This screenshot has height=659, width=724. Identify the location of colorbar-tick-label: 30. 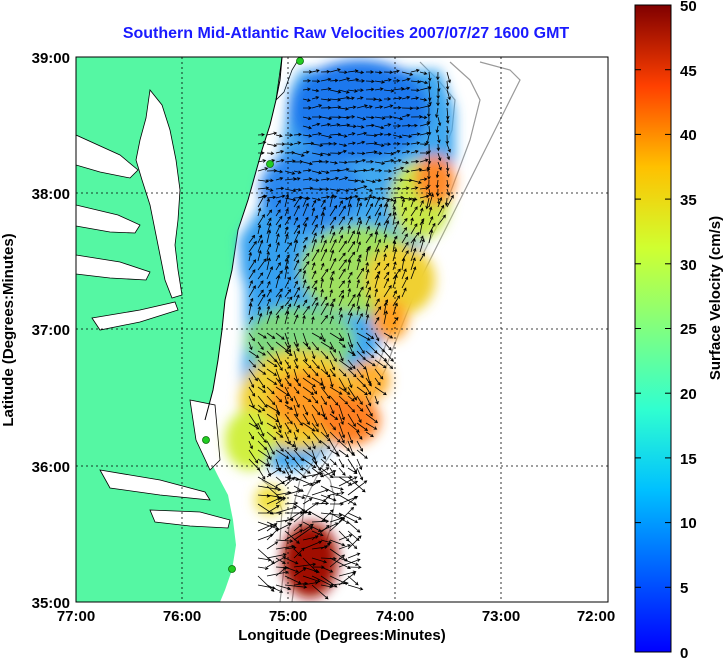
(688, 265).